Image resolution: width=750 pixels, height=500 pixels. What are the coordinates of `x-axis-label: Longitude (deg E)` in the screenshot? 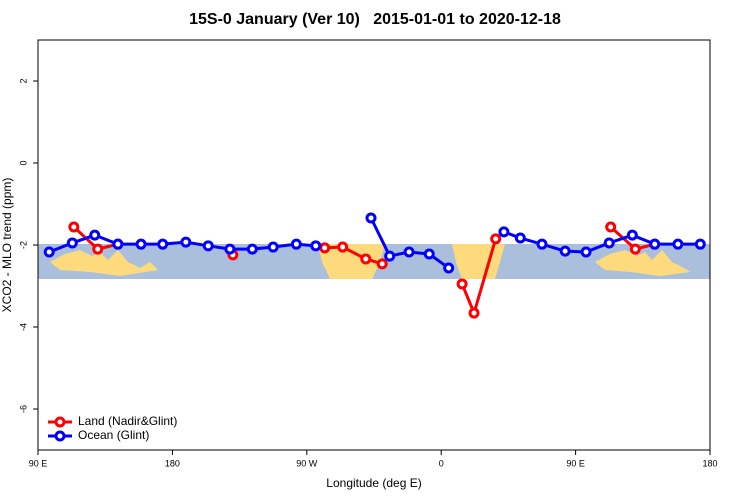 It's located at (373, 483).